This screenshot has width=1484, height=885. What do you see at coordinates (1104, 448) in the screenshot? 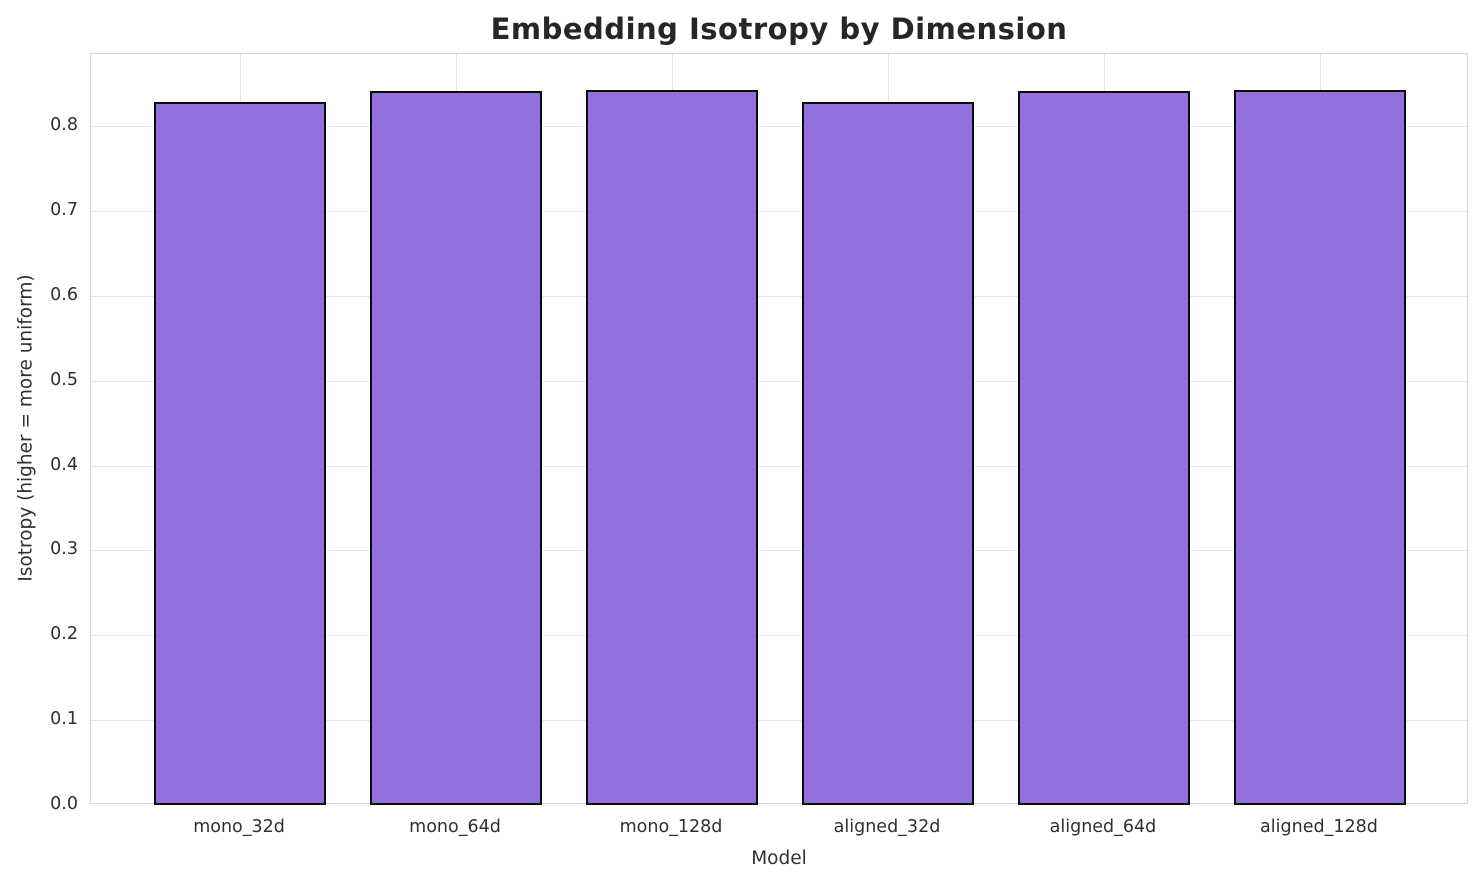
I see `bar-aligned_64d` at bounding box center [1104, 448].